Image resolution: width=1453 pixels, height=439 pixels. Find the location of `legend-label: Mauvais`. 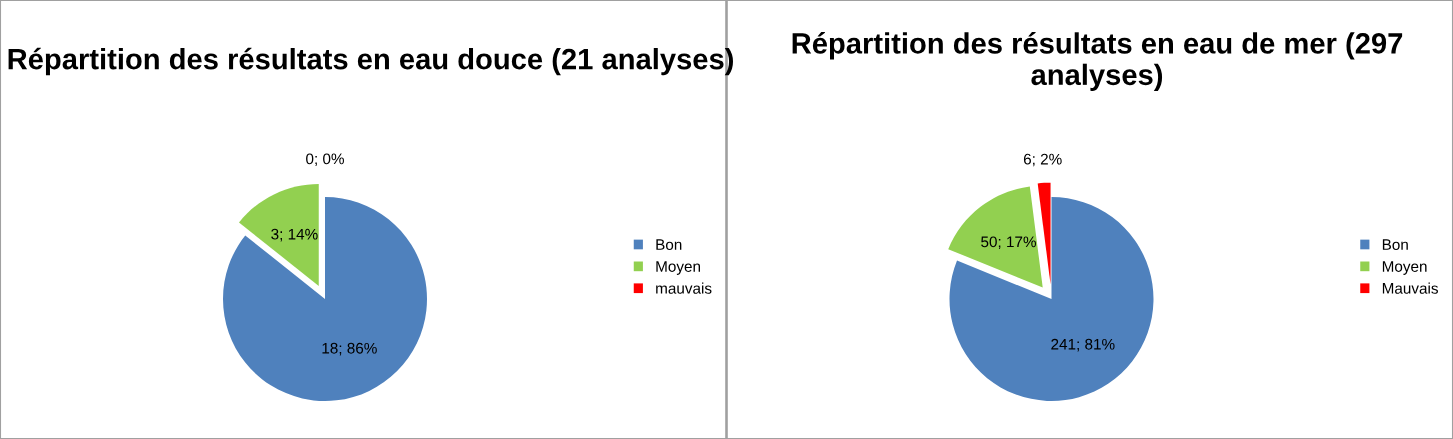

legend-label: Mauvais is located at coordinates (1410, 288).